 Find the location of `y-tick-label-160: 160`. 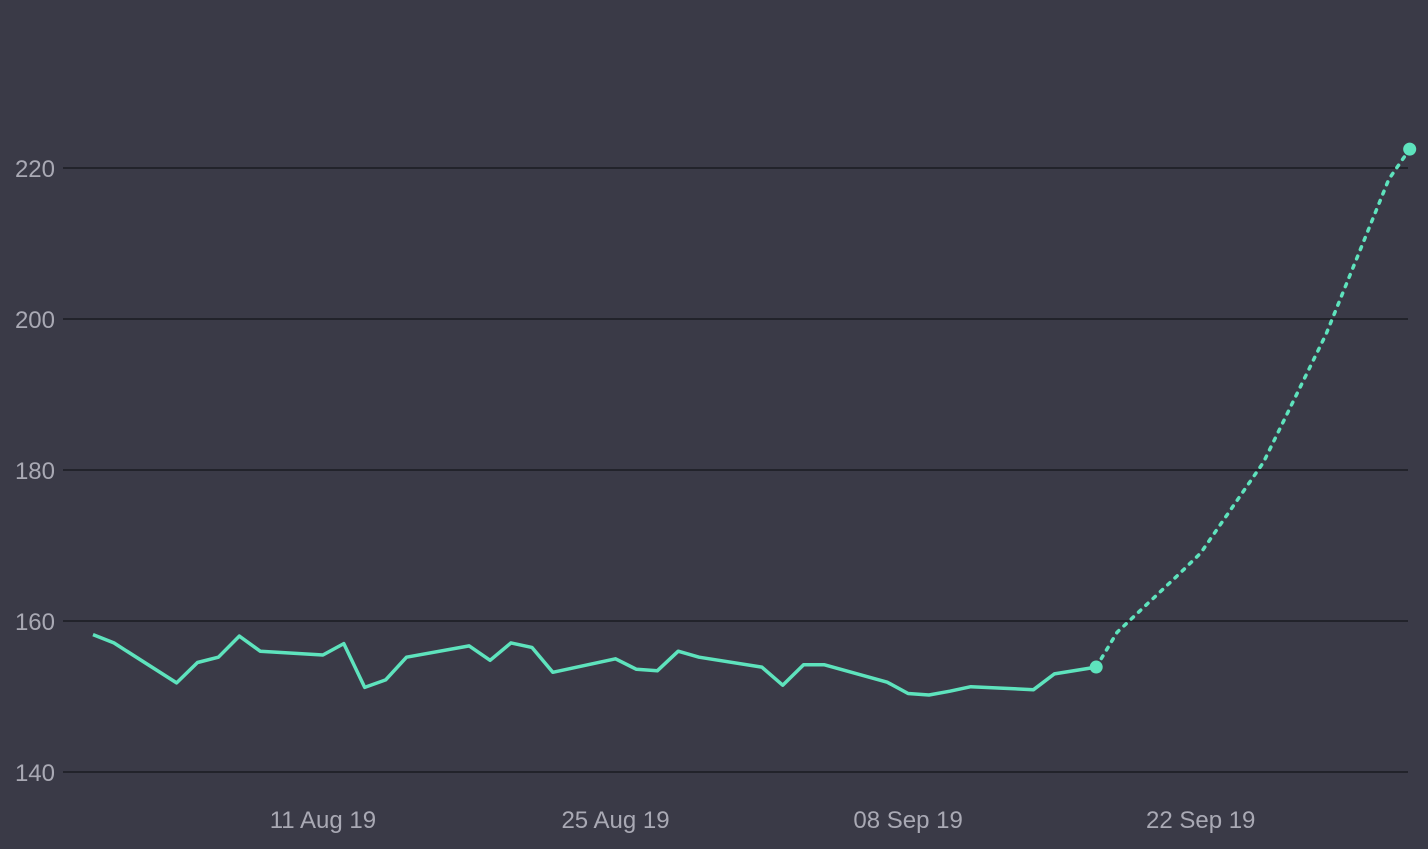

y-tick-label-160: 160 is located at coordinates (35, 622).